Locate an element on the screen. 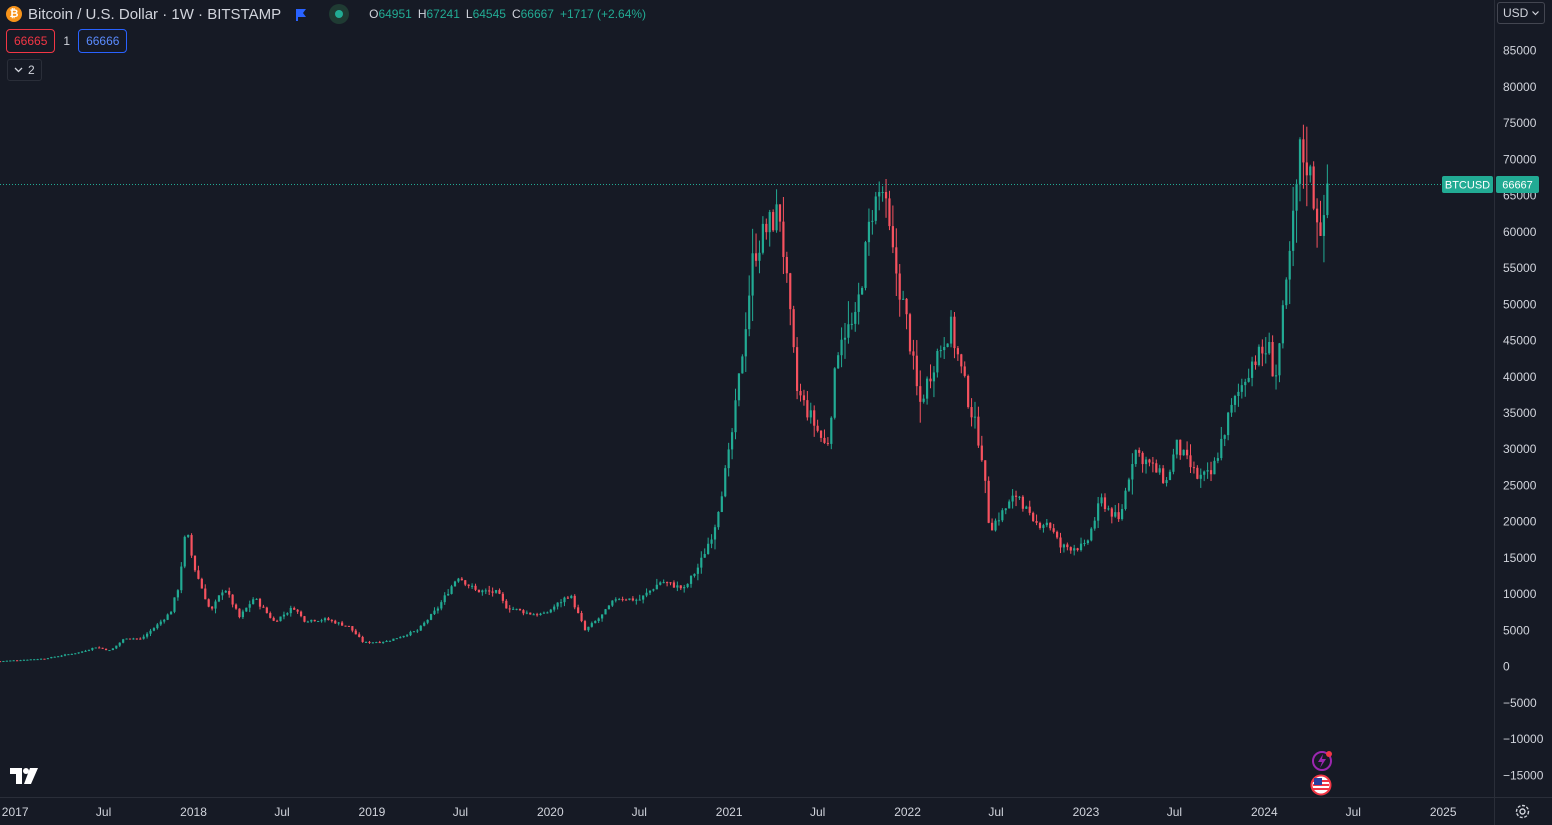 The height and width of the screenshot is (825, 1552). us-flag-event-icon is located at coordinates (1321, 785).